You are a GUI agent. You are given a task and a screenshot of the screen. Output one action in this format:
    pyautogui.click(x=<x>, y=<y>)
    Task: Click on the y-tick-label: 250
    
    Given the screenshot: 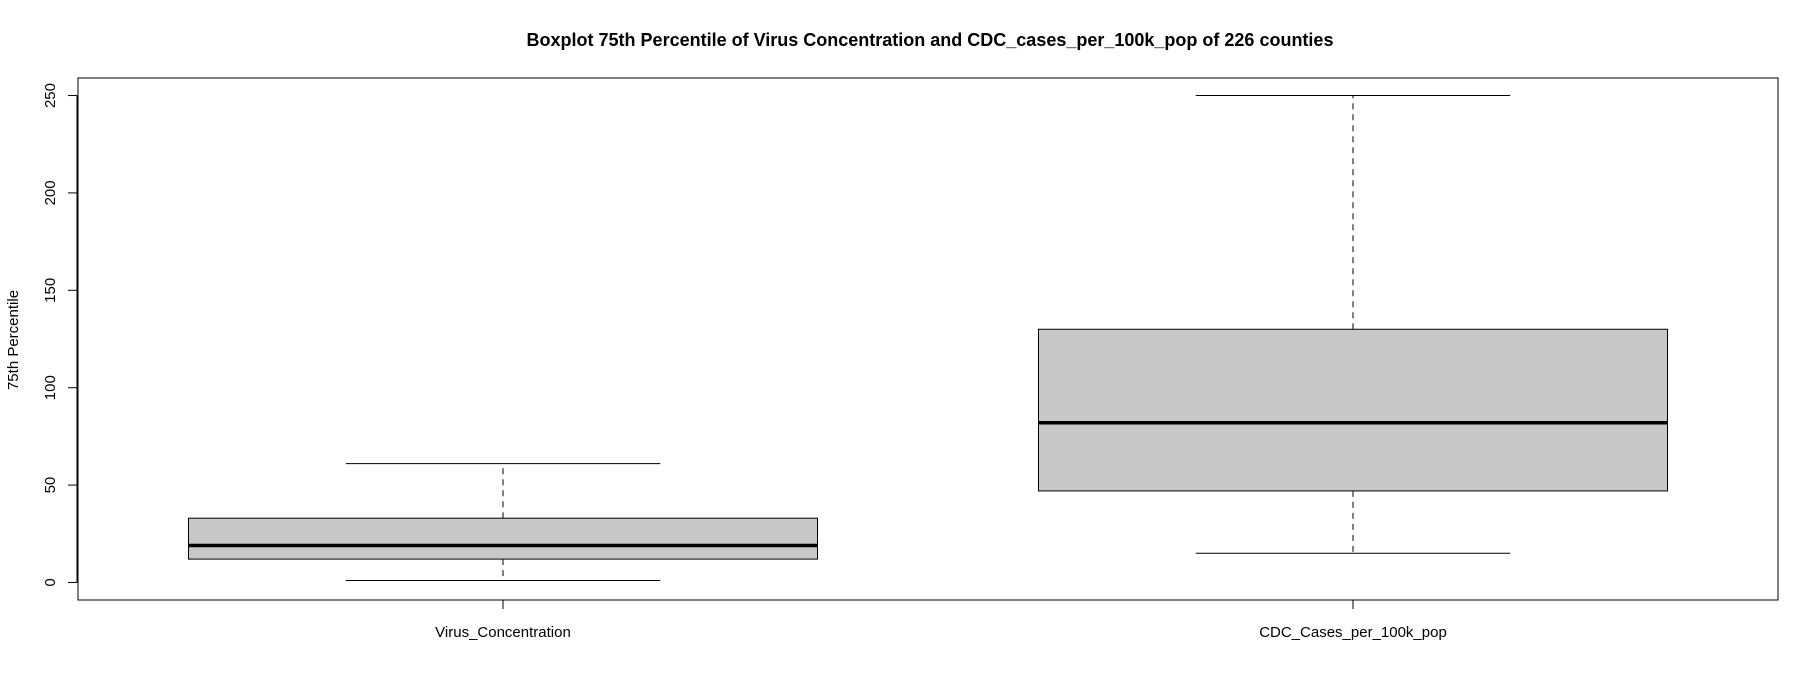 What is the action you would take?
    pyautogui.click(x=50, y=95)
    